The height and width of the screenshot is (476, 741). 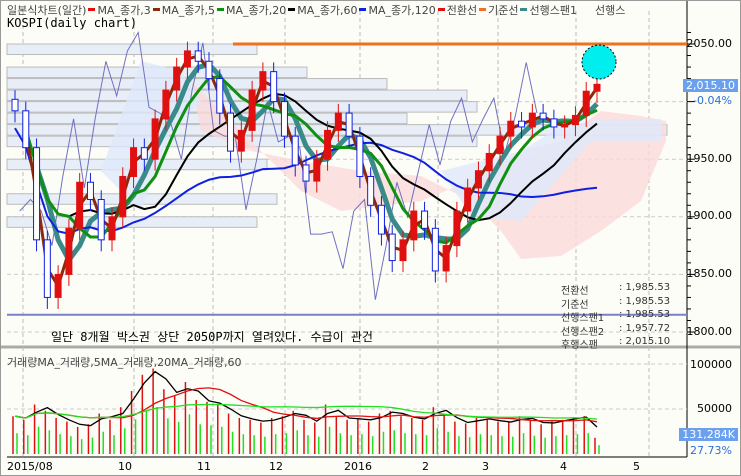 What do you see at coordinates (626, 330) in the screenshot?
I see `ichimoku-info-row: 선행스팬2: 1,957.72` at bounding box center [626, 330].